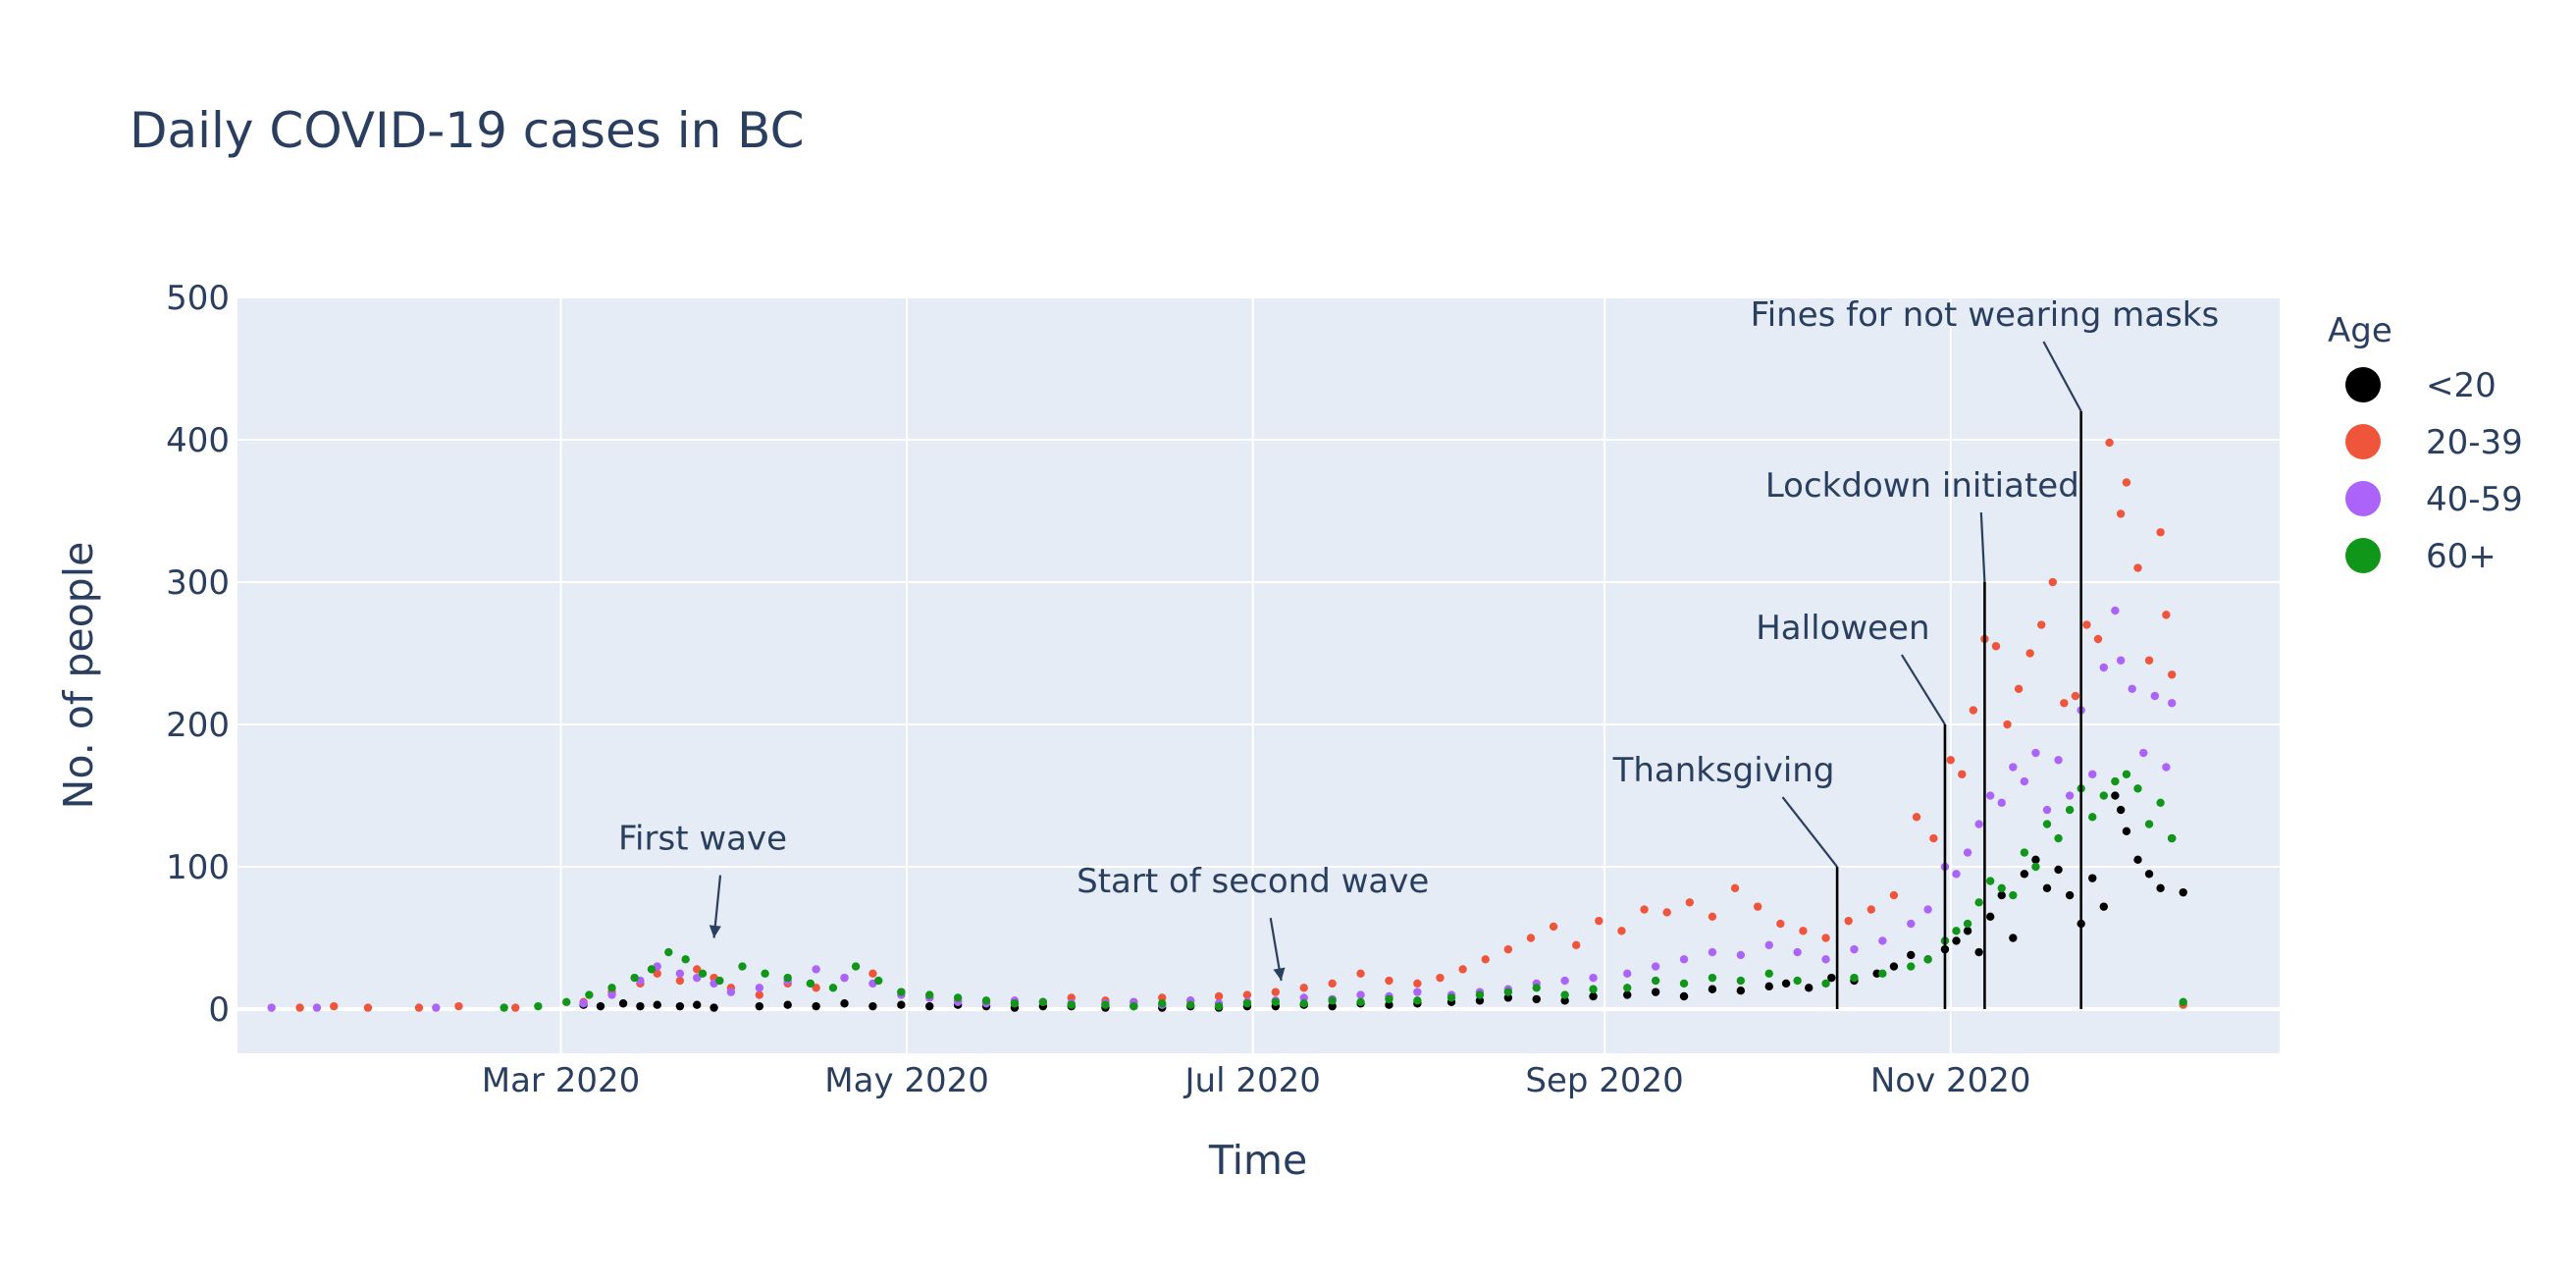  What do you see at coordinates (1985, 652) in the screenshot?
I see `annotation-5: Fines for not wearing masks` at bounding box center [1985, 652].